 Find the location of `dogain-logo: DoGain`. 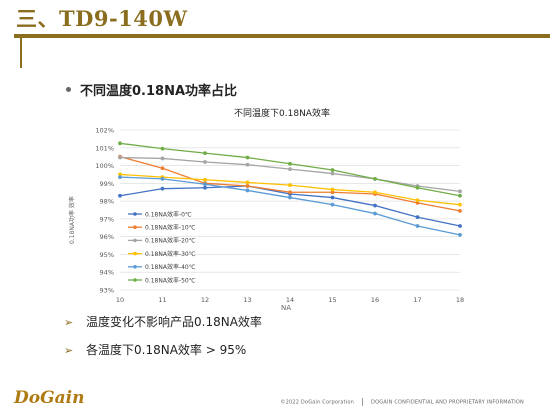

dogain-logo: DoGain is located at coordinates (49, 398).